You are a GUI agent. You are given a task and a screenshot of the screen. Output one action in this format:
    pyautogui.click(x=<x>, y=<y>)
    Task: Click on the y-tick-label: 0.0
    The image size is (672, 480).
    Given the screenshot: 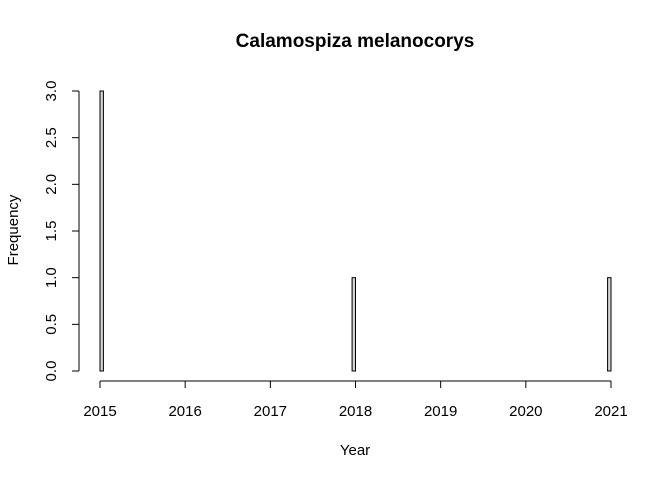 What is the action you would take?
    pyautogui.click(x=51, y=371)
    